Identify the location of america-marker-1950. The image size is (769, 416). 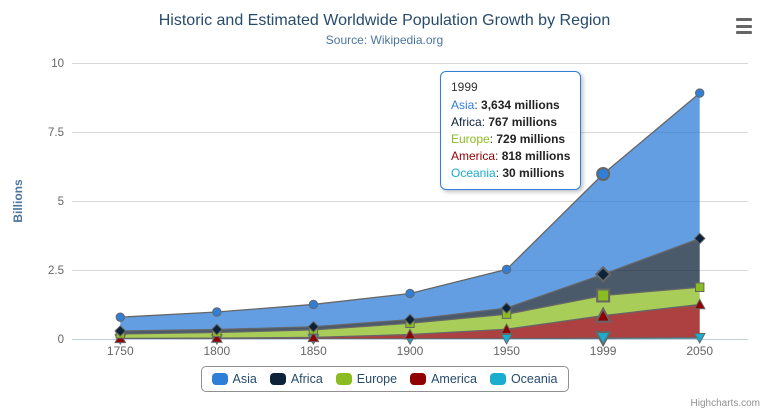
(506, 328).